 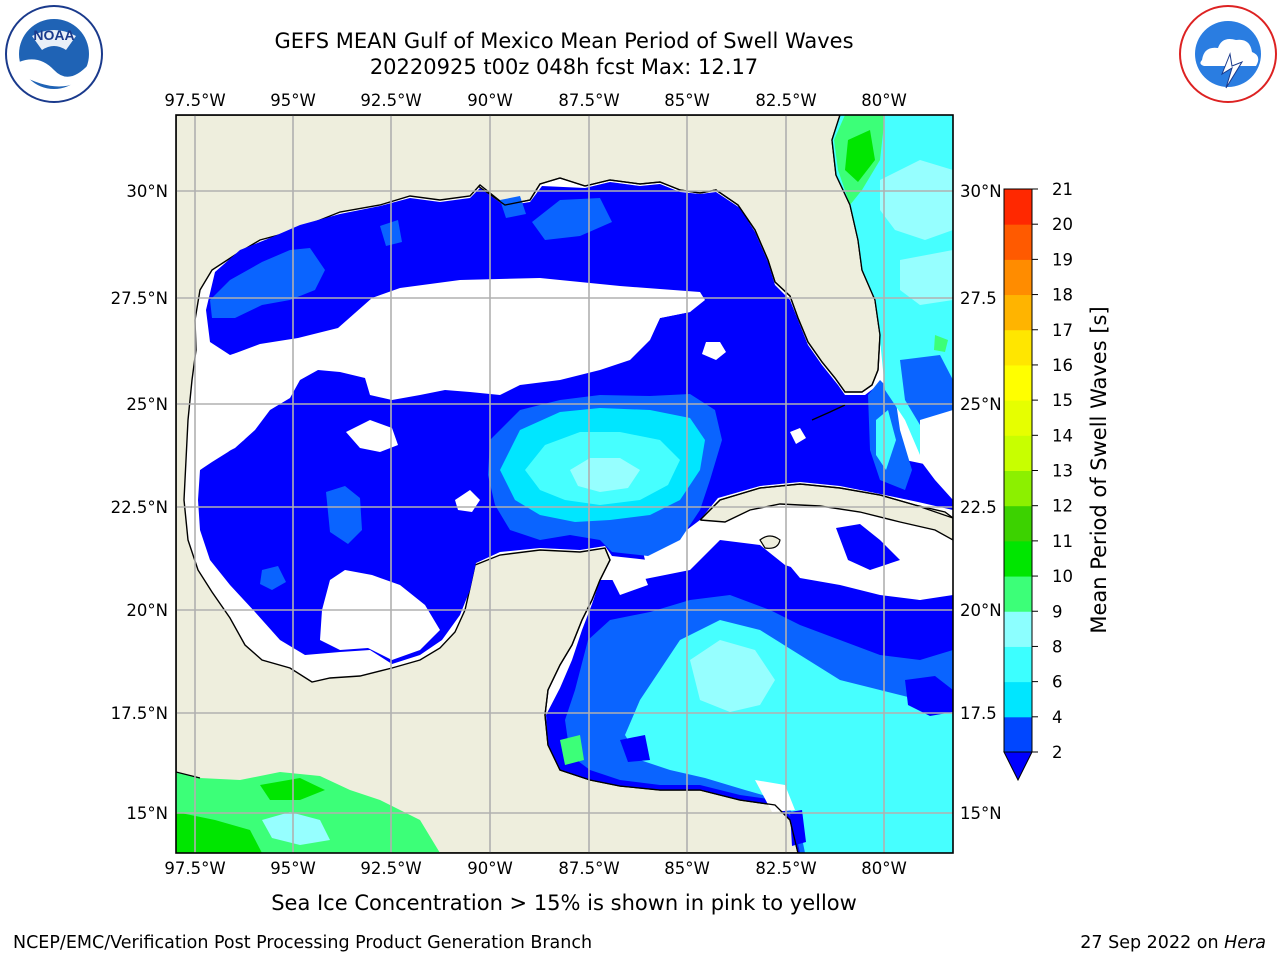 I want to click on left-lat-label: 22.5°N, so click(x=139, y=507).